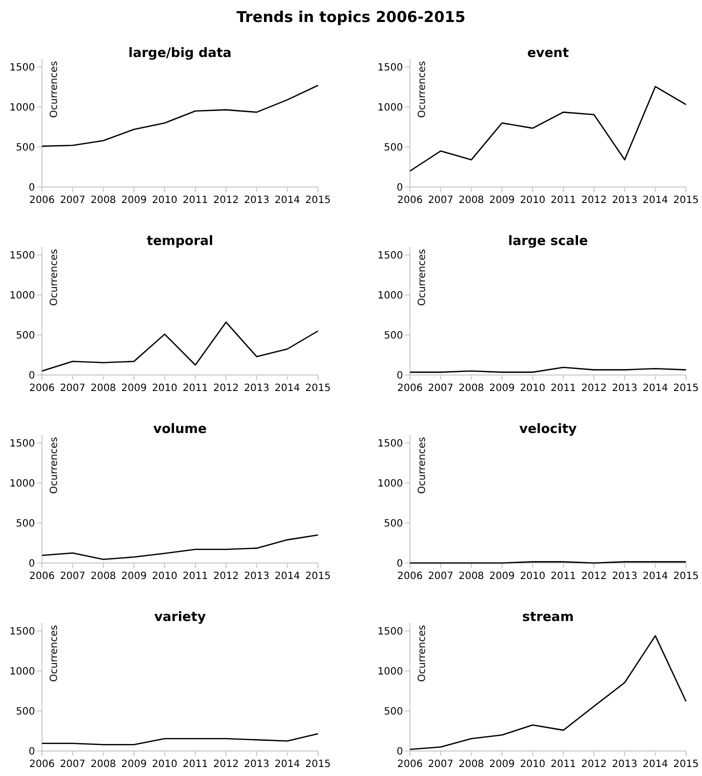 The height and width of the screenshot is (776, 702). What do you see at coordinates (180, 53) in the screenshot?
I see `chart-title: large/big data` at bounding box center [180, 53].